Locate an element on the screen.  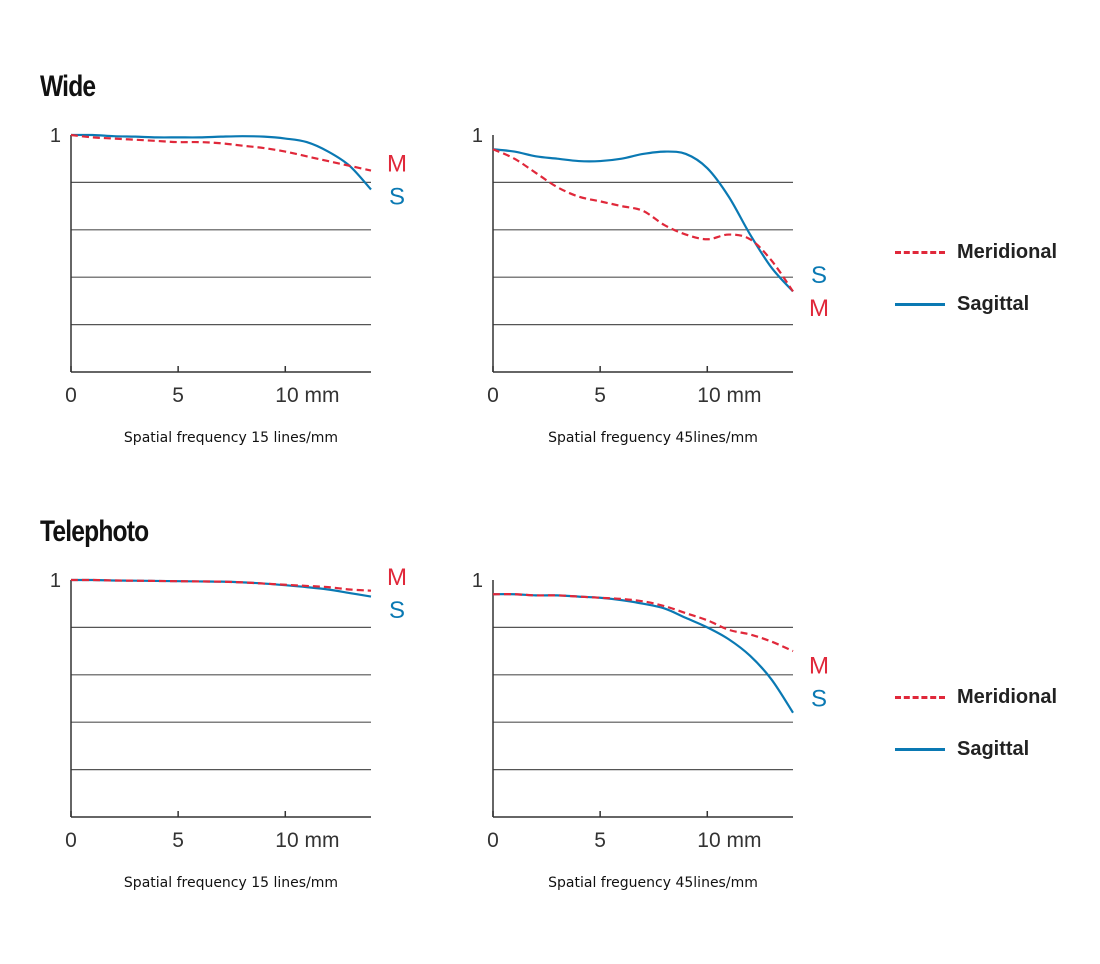
mtf-chart-wide-15: 0 5 10 mm 1 MS is located at coordinates (228, 266).